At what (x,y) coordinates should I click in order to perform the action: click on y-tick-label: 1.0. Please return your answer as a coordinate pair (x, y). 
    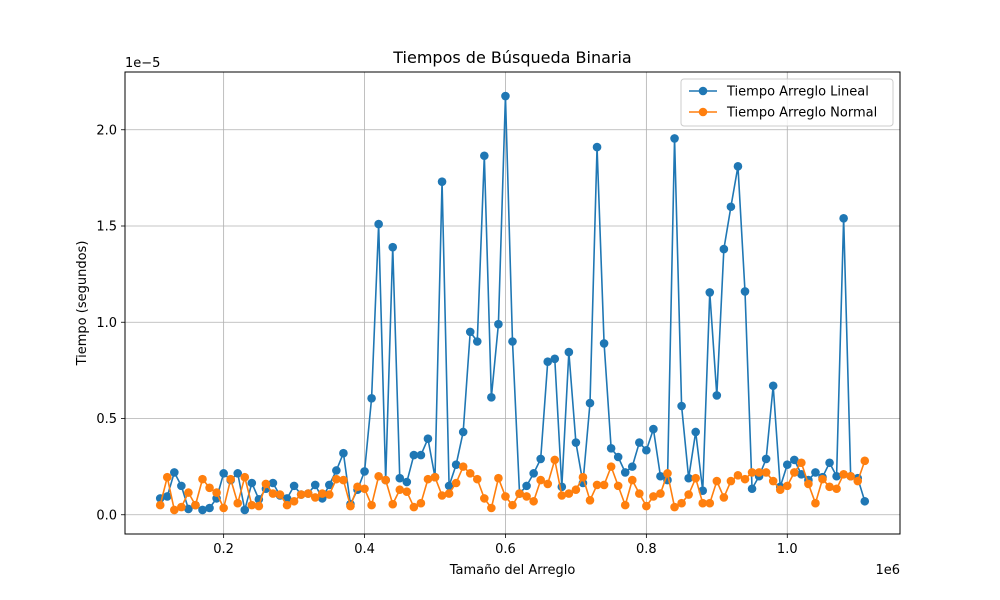
    Looking at the image, I should click on (106, 323).